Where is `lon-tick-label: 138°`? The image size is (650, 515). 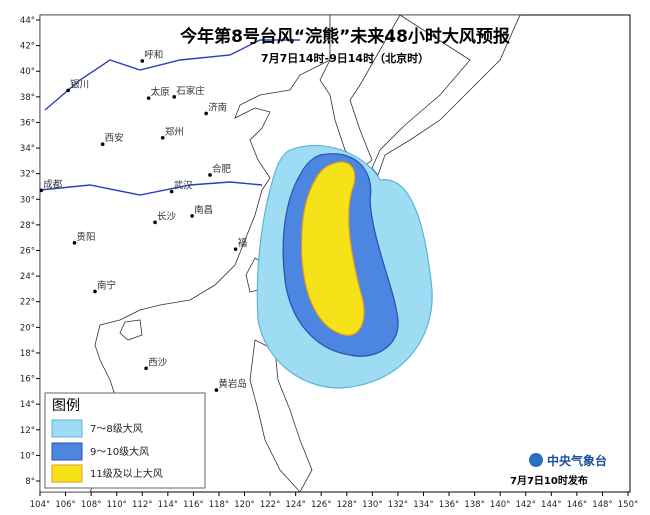 lon-tick-label: 138° is located at coordinates (474, 505).